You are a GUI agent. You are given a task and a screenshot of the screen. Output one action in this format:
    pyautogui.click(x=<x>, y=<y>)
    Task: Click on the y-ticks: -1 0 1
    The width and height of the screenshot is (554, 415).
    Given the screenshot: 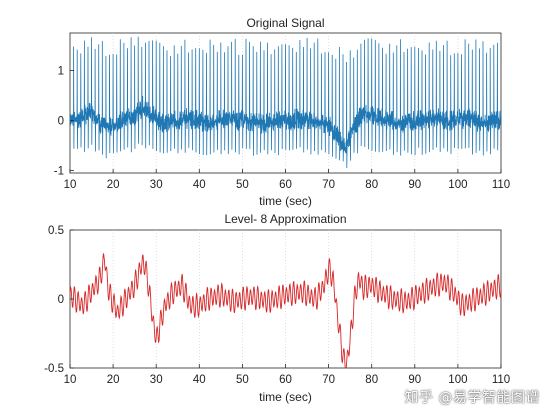 What is the action you would take?
    pyautogui.click(x=64, y=122)
    